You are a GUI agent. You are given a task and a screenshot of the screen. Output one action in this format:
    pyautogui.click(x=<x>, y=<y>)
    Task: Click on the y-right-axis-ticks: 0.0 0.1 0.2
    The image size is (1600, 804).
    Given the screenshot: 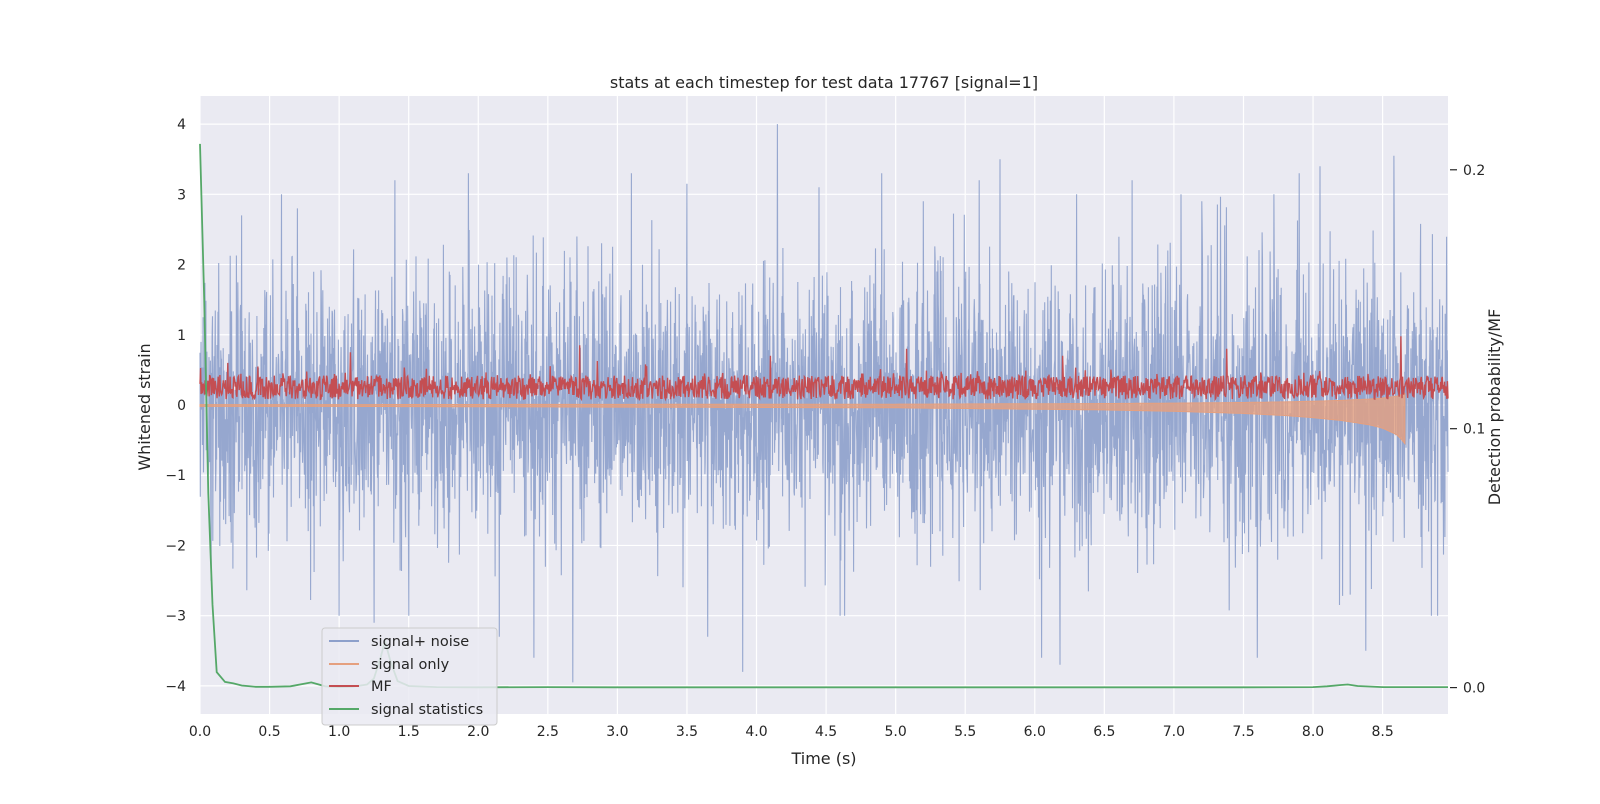 What is the action you would take?
    pyautogui.click(x=1467, y=430)
    